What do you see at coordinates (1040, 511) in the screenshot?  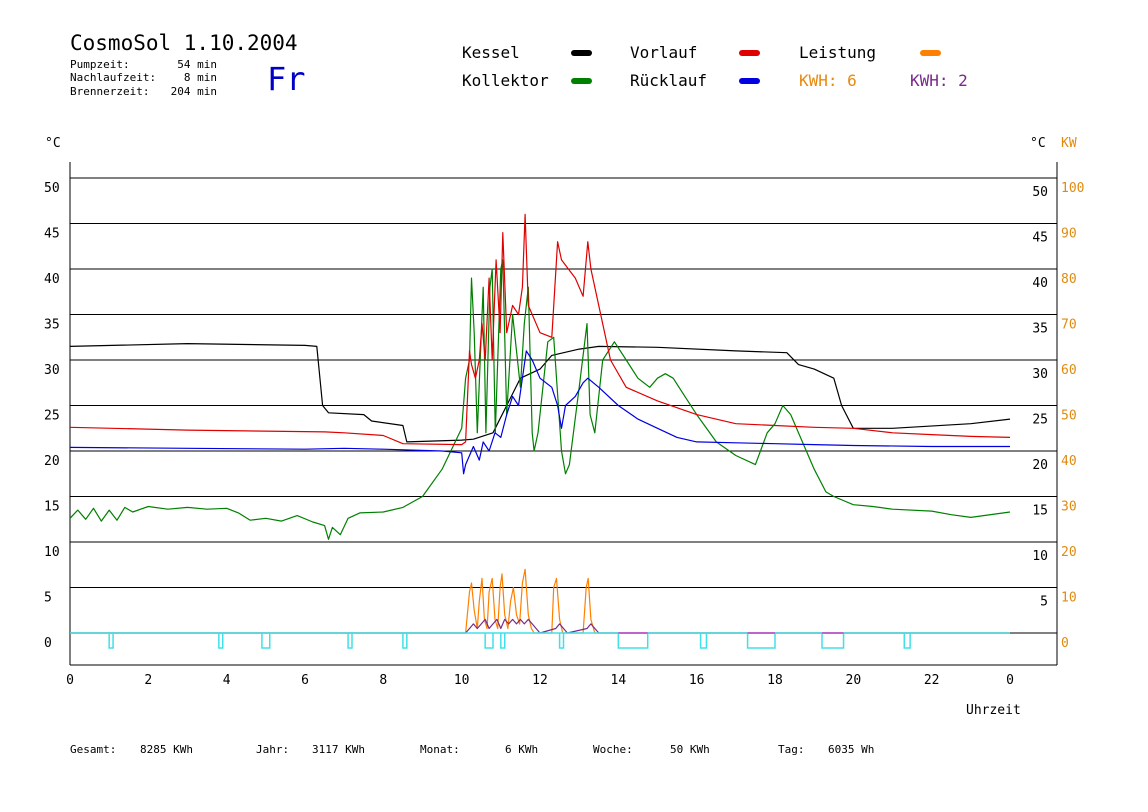 I see `y-tick-right-15: 15` at bounding box center [1040, 511].